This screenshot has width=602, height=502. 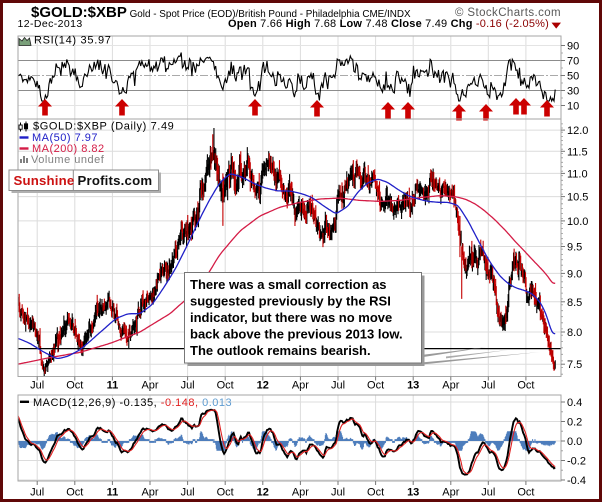 I want to click on svg-text: 0.4, so click(x=574, y=403).